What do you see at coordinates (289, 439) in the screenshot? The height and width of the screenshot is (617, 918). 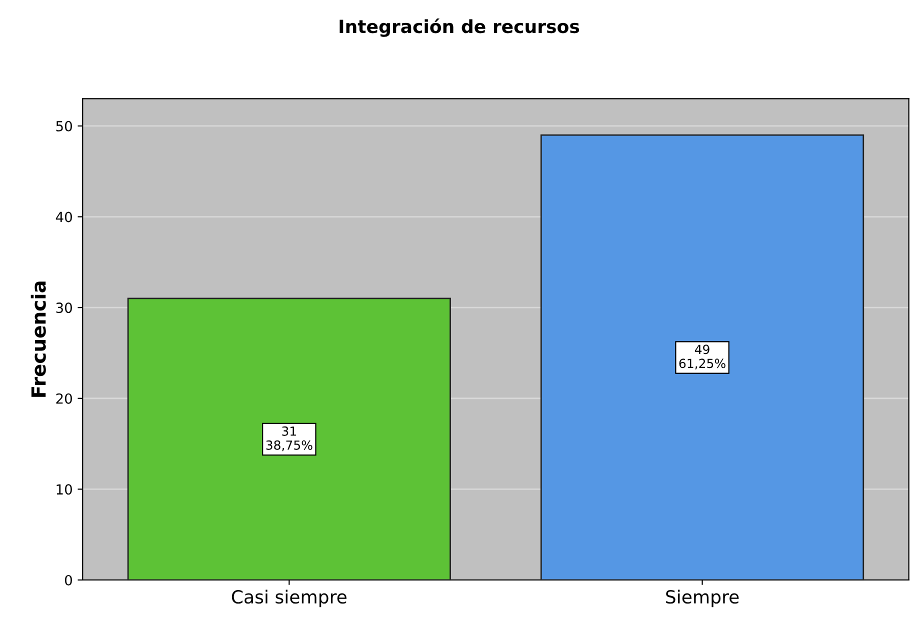 I see `data-label: 31 38,75%` at bounding box center [289, 439].